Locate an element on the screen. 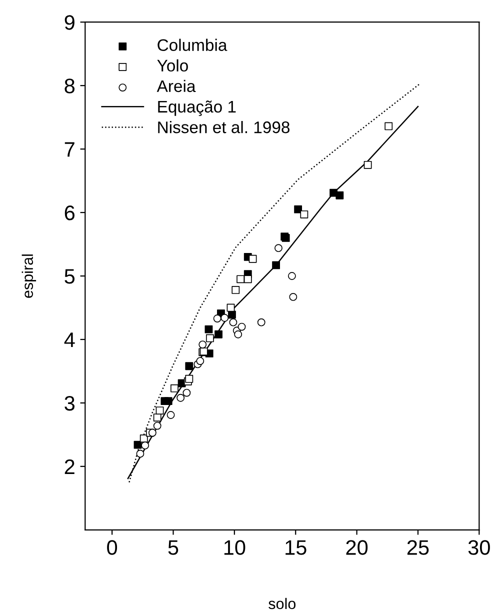 The height and width of the screenshot is (614, 495). legend-label: Areia is located at coordinates (176, 86).